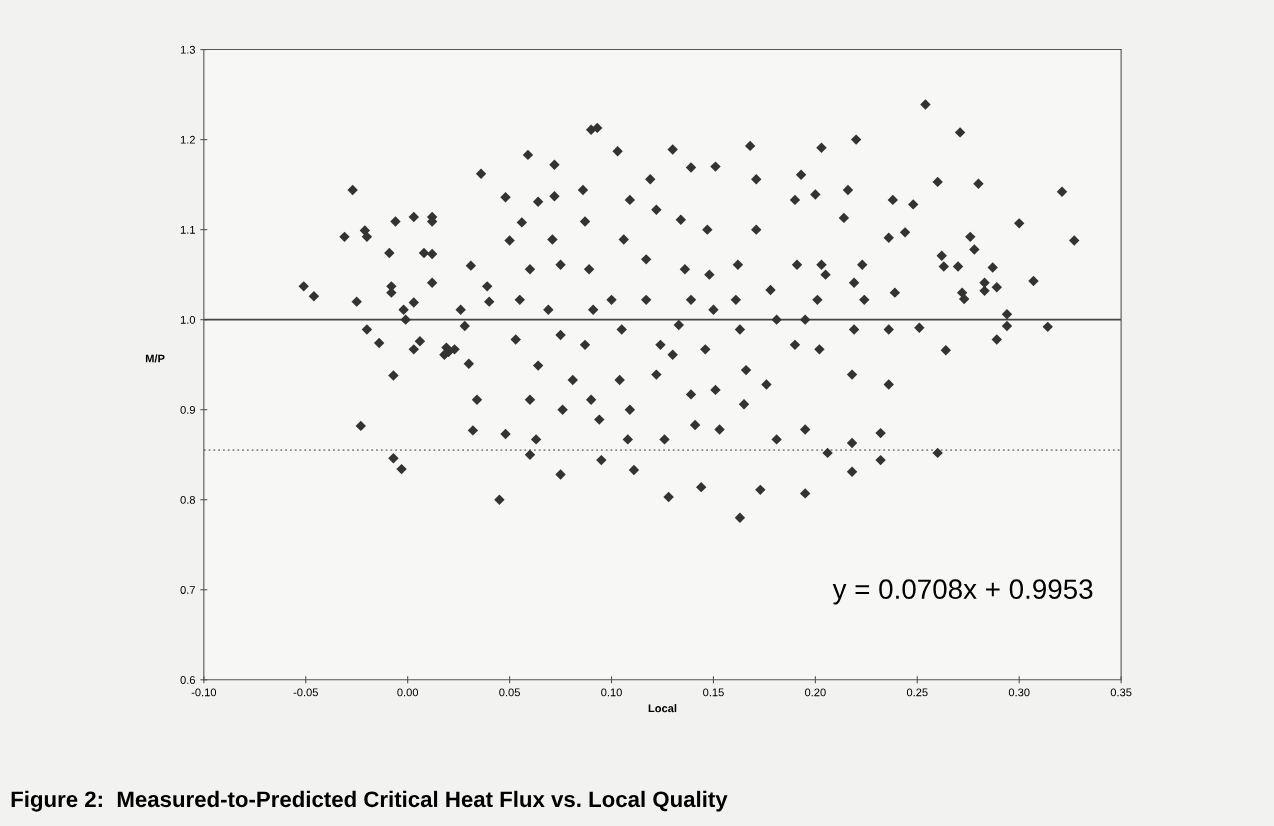 This screenshot has height=826, width=1274. I want to click on x-tick-label: 0.35, so click(1121, 692).